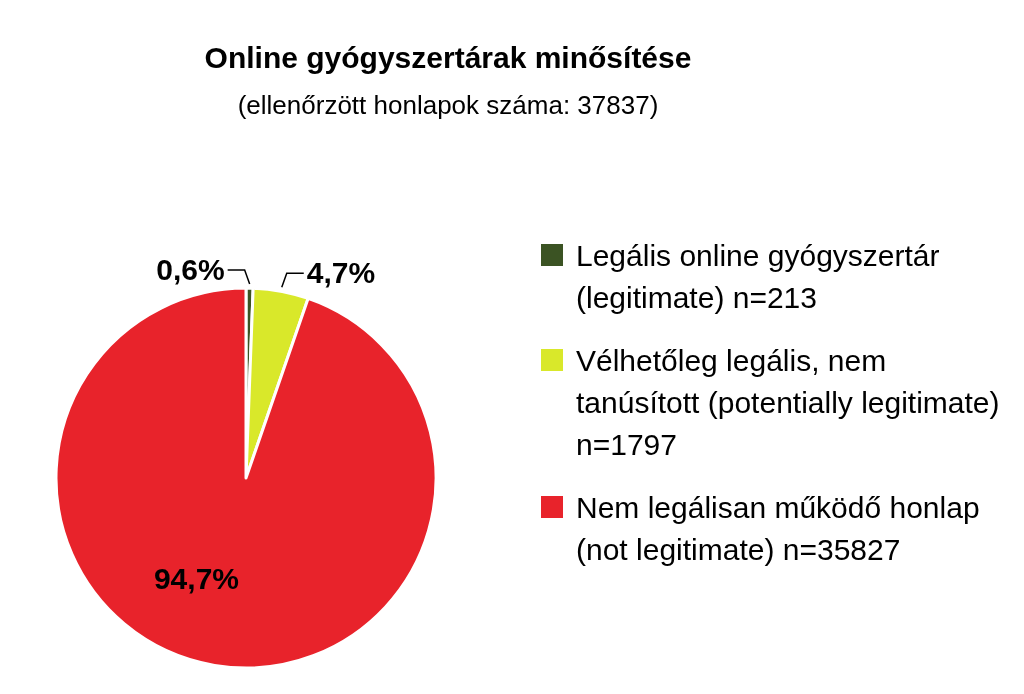  I want to click on legend-label: Nem legálisan működő honlap (not legitimate) n=35827, so click(778, 528).